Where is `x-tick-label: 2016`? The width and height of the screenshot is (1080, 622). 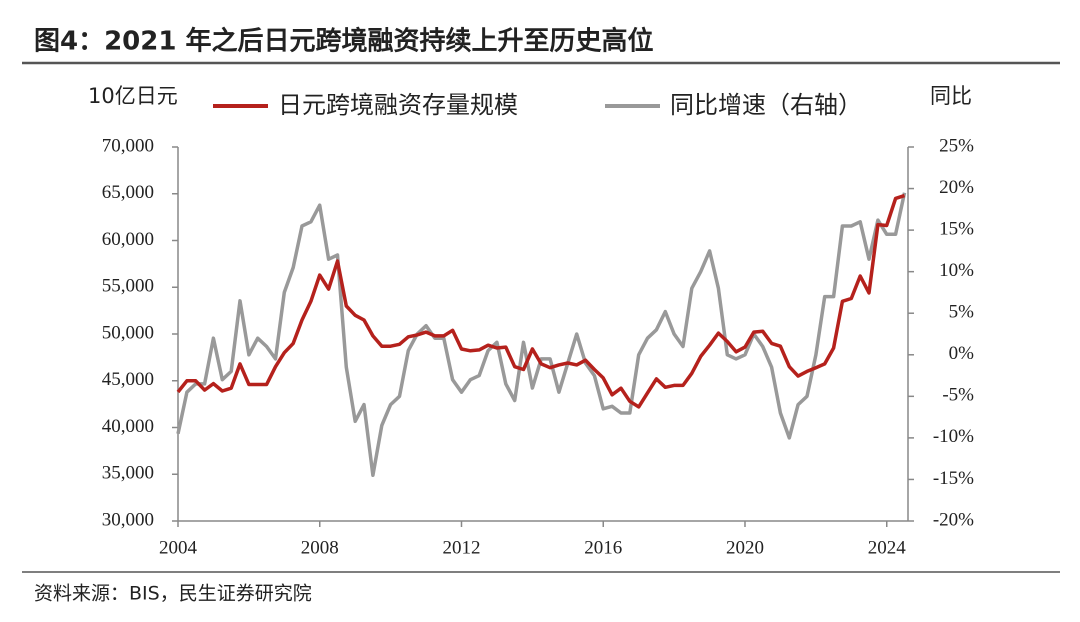 x-tick-label: 2016 is located at coordinates (603, 547).